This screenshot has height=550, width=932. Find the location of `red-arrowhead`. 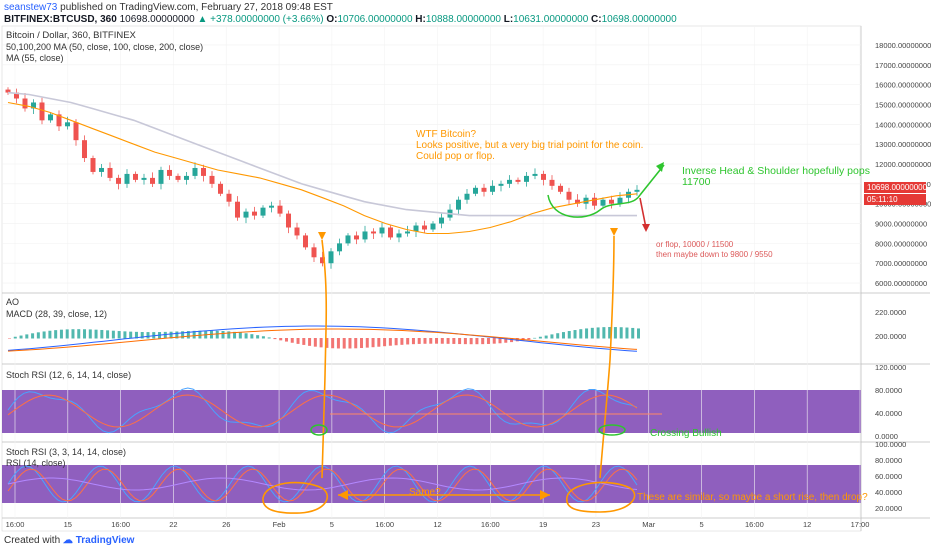

red-arrowhead is located at coordinates (646, 228).